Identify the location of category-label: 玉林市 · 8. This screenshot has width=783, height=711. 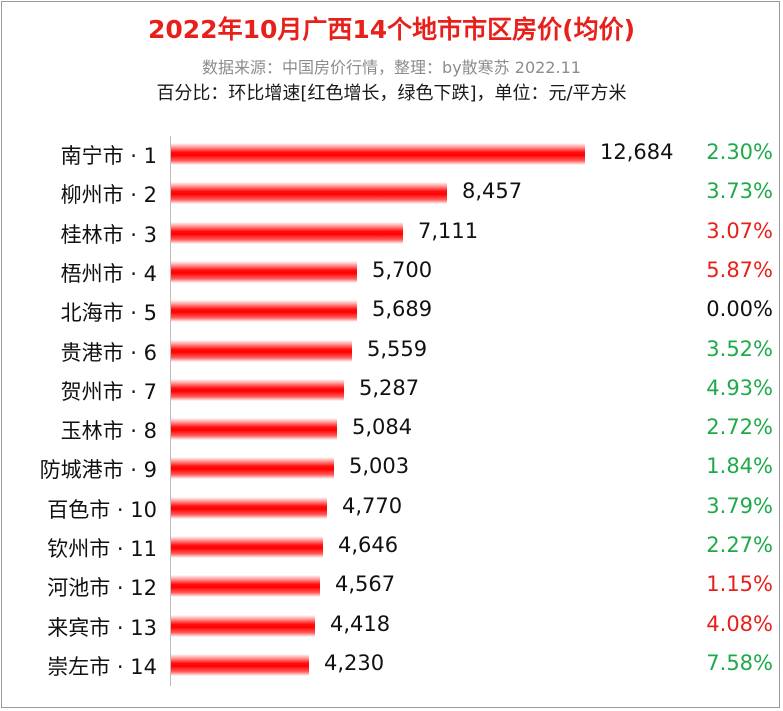
(108, 431).